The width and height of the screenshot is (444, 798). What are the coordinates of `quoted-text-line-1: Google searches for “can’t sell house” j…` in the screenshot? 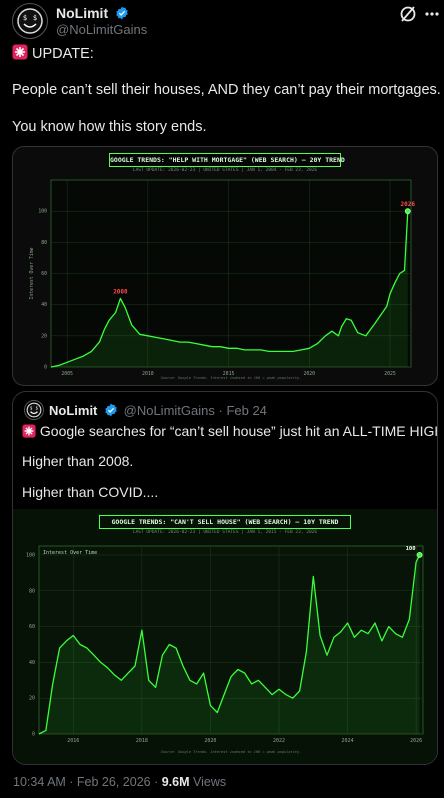 It's located at (230, 431).